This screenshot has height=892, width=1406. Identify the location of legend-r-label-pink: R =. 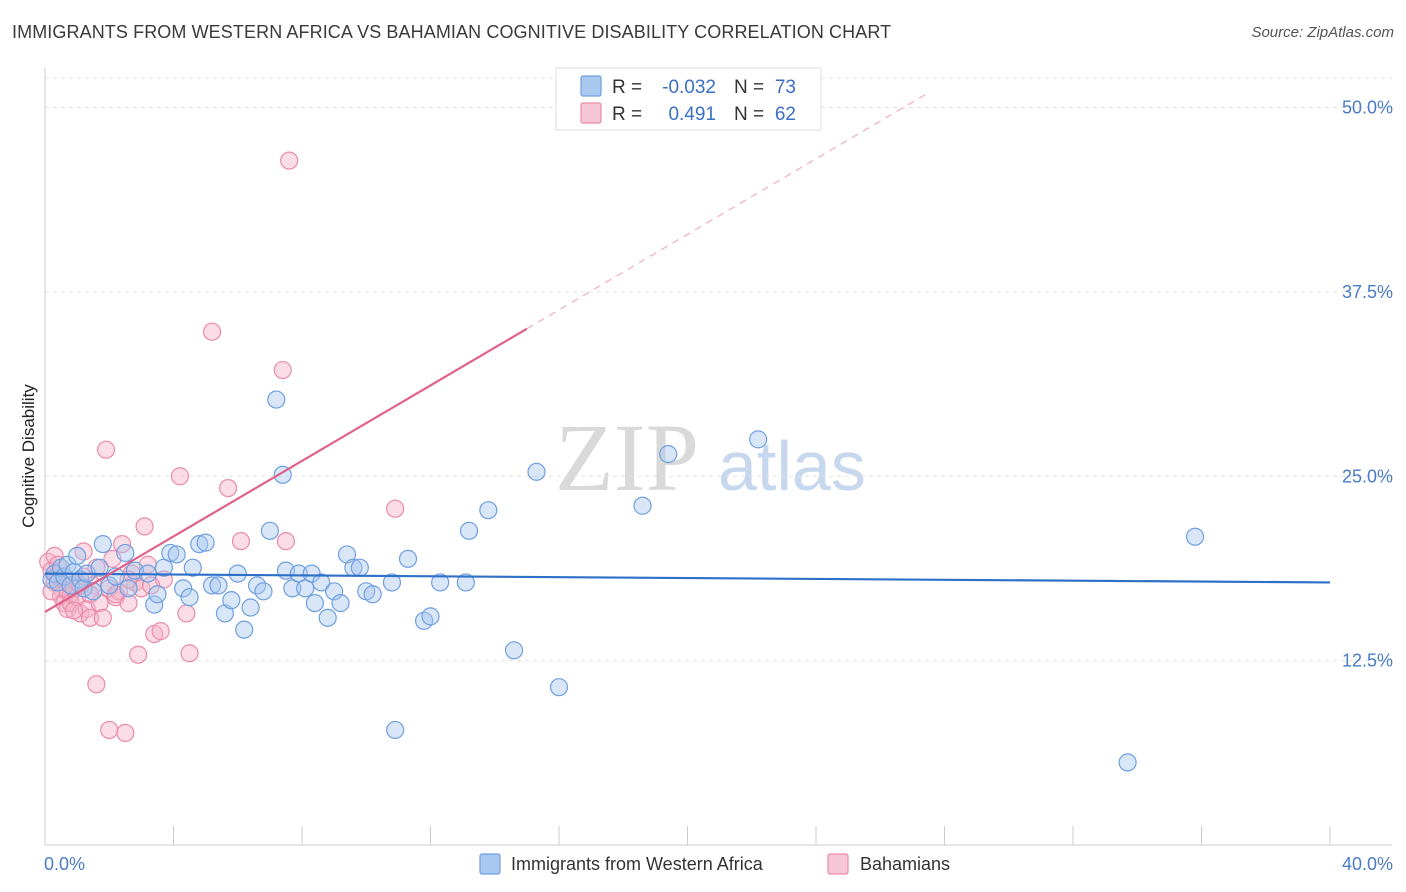
(627, 114).